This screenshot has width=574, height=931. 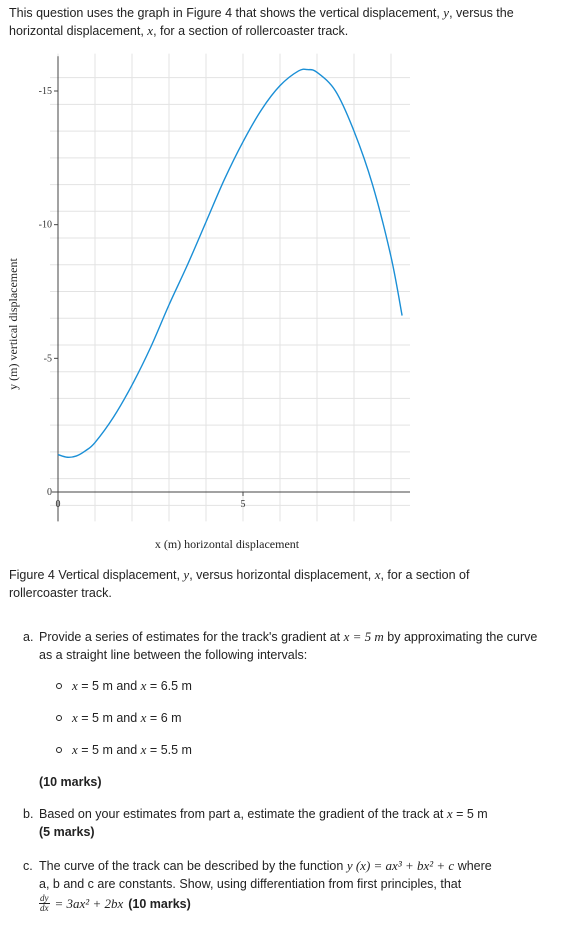 I want to click on y-tick-label: 0, so click(x=49, y=492).